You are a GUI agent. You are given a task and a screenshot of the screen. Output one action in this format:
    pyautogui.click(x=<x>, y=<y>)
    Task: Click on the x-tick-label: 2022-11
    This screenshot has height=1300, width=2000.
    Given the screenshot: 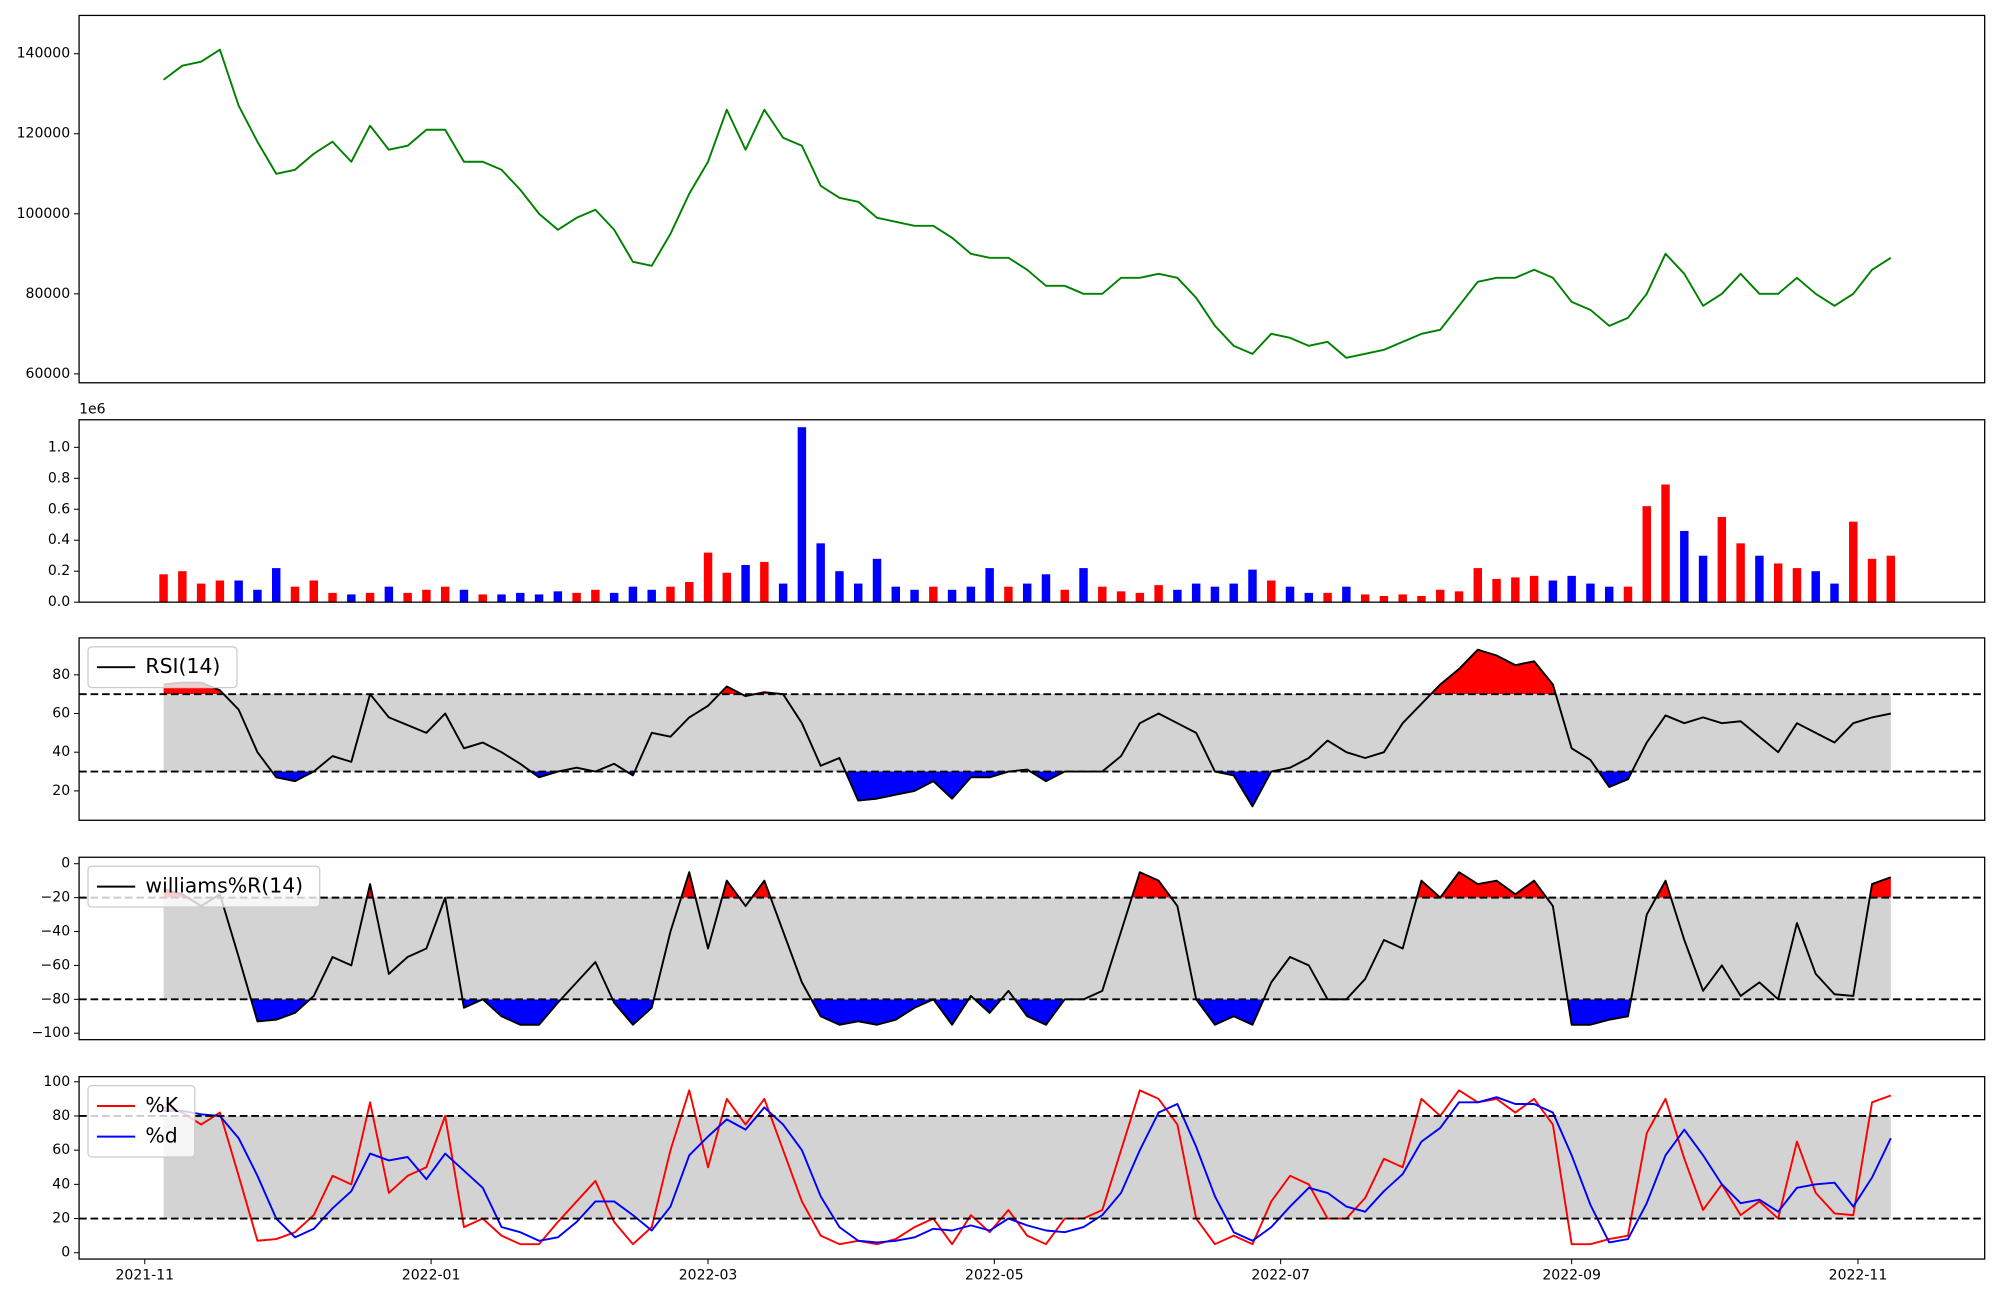 What is the action you would take?
    pyautogui.click(x=1858, y=1276)
    